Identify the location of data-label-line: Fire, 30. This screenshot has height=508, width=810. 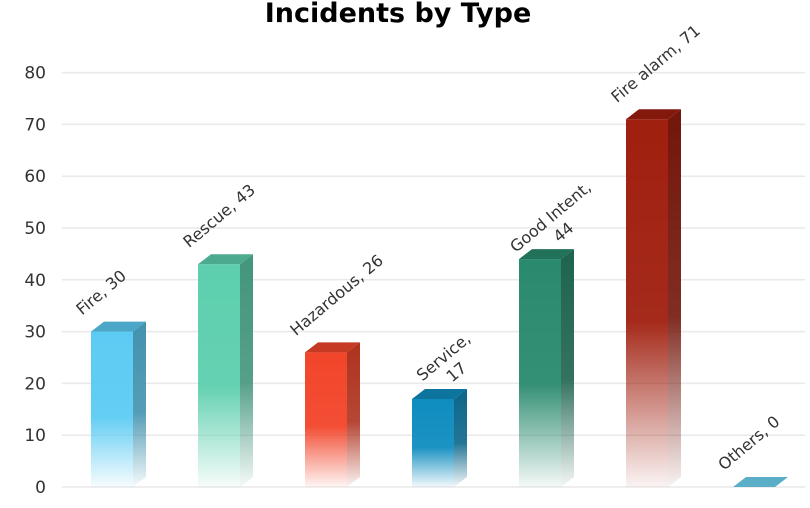
(100, 292).